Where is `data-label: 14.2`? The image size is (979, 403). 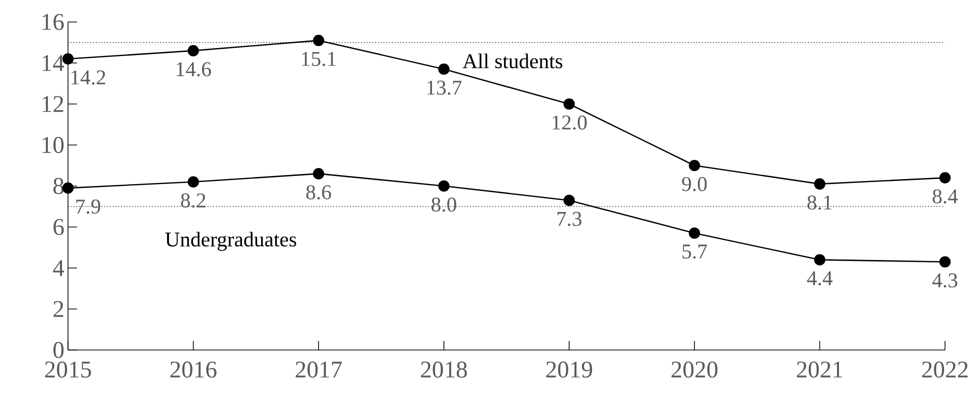 data-label: 14.2 is located at coordinates (89, 77).